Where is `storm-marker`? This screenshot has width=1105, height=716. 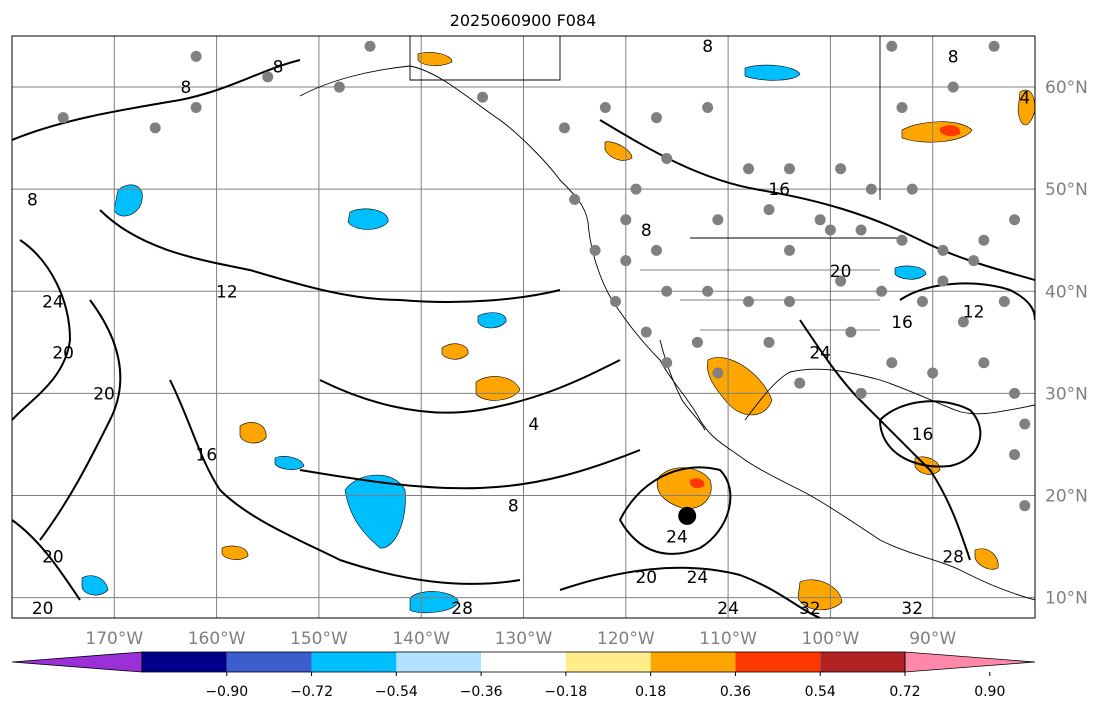 storm-marker is located at coordinates (687, 515).